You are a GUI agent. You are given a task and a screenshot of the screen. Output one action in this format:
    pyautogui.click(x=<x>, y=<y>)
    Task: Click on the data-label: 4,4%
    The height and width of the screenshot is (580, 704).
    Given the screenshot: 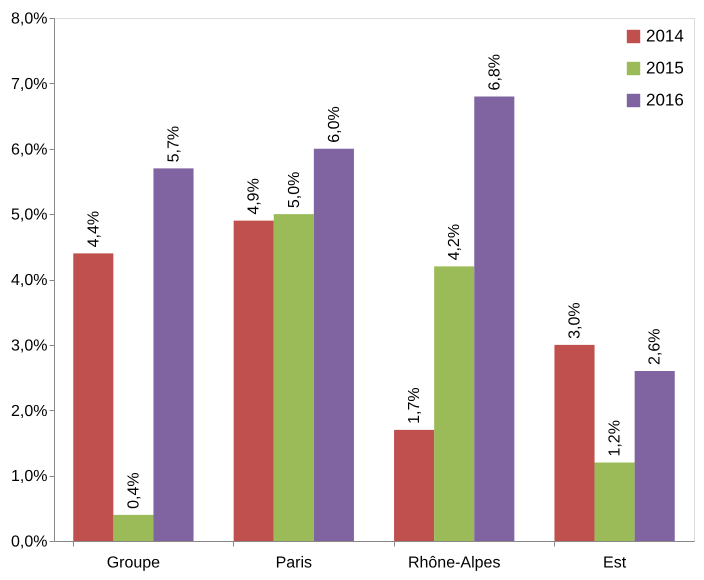 What is the action you would take?
    pyautogui.click(x=93, y=229)
    